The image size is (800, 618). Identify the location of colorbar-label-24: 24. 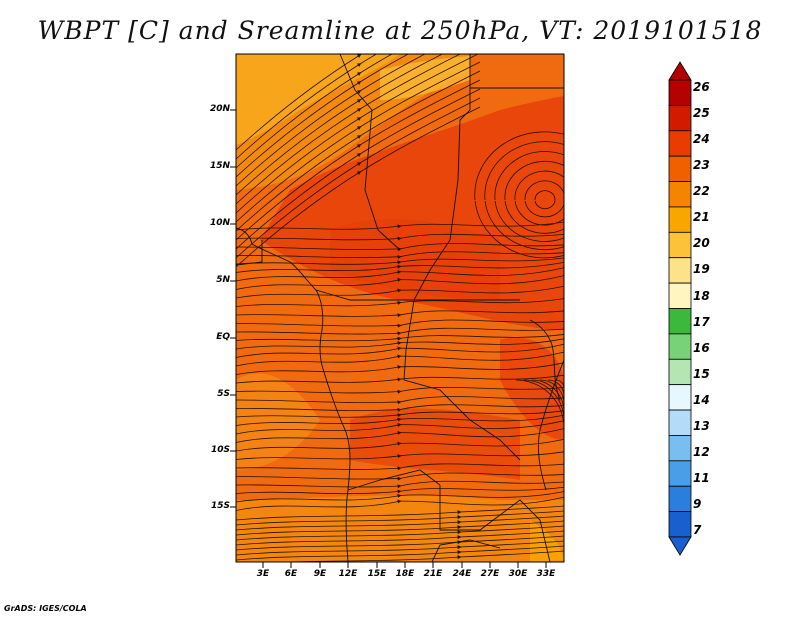
(701, 139).